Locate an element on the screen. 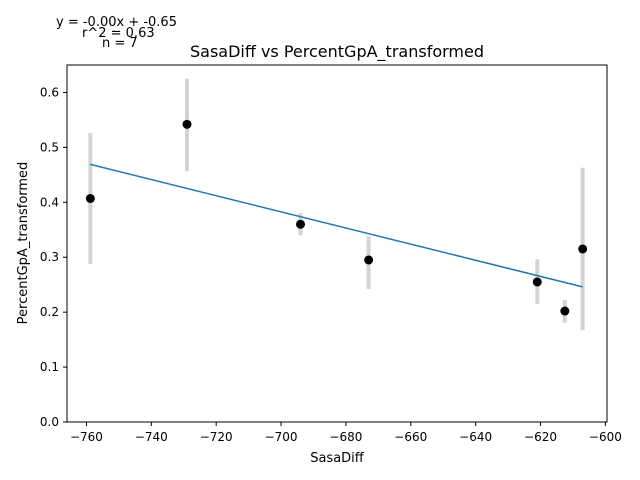  x-tick-label-0: −760 is located at coordinates (86, 437).